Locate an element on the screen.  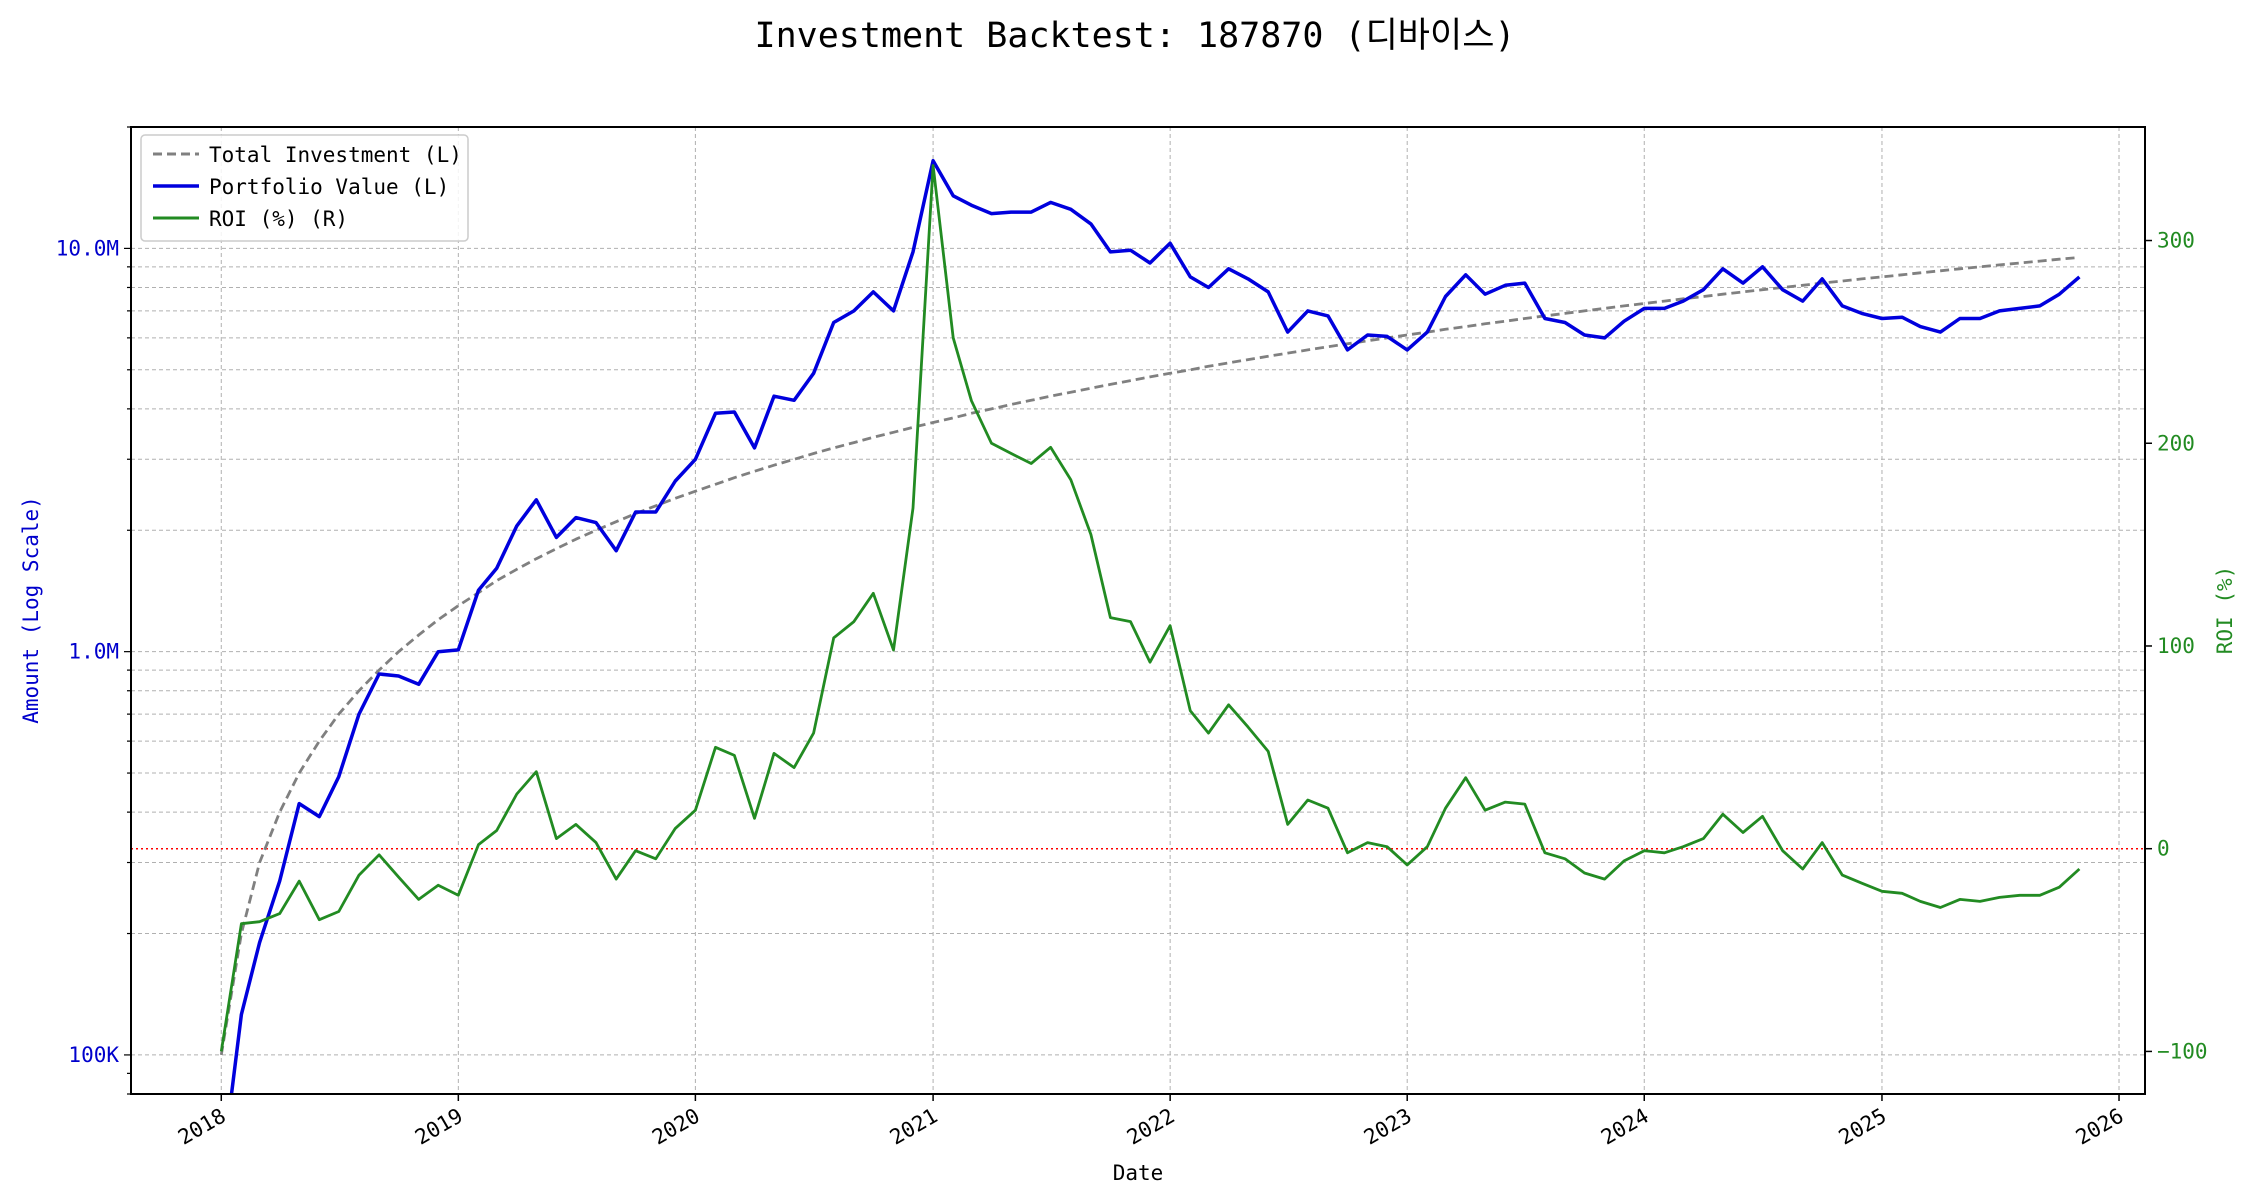
x-tick-label: 2026 is located at coordinates (2100, 1127).